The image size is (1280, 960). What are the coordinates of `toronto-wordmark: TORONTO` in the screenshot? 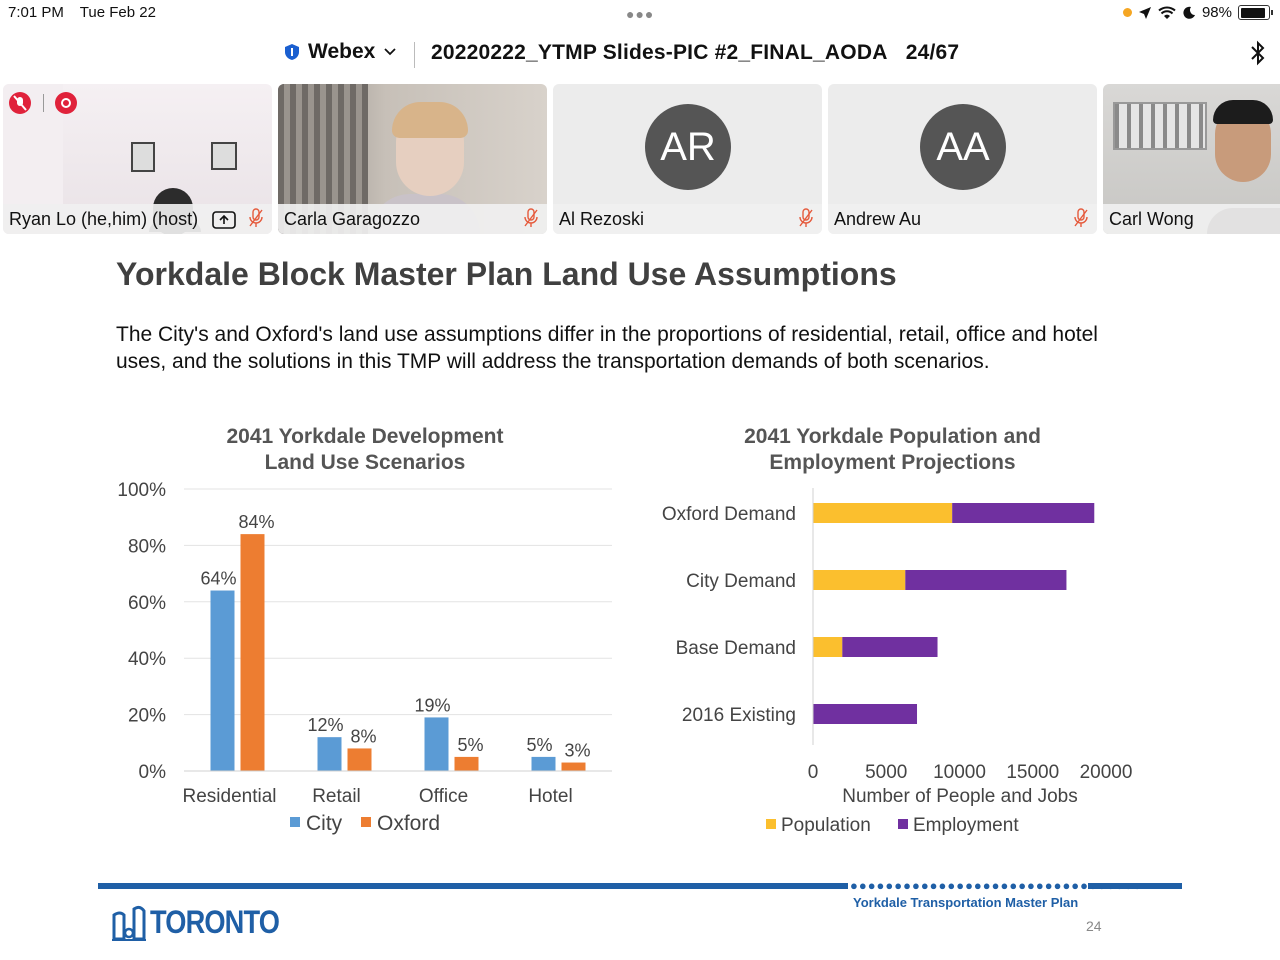 It's located at (215, 922).